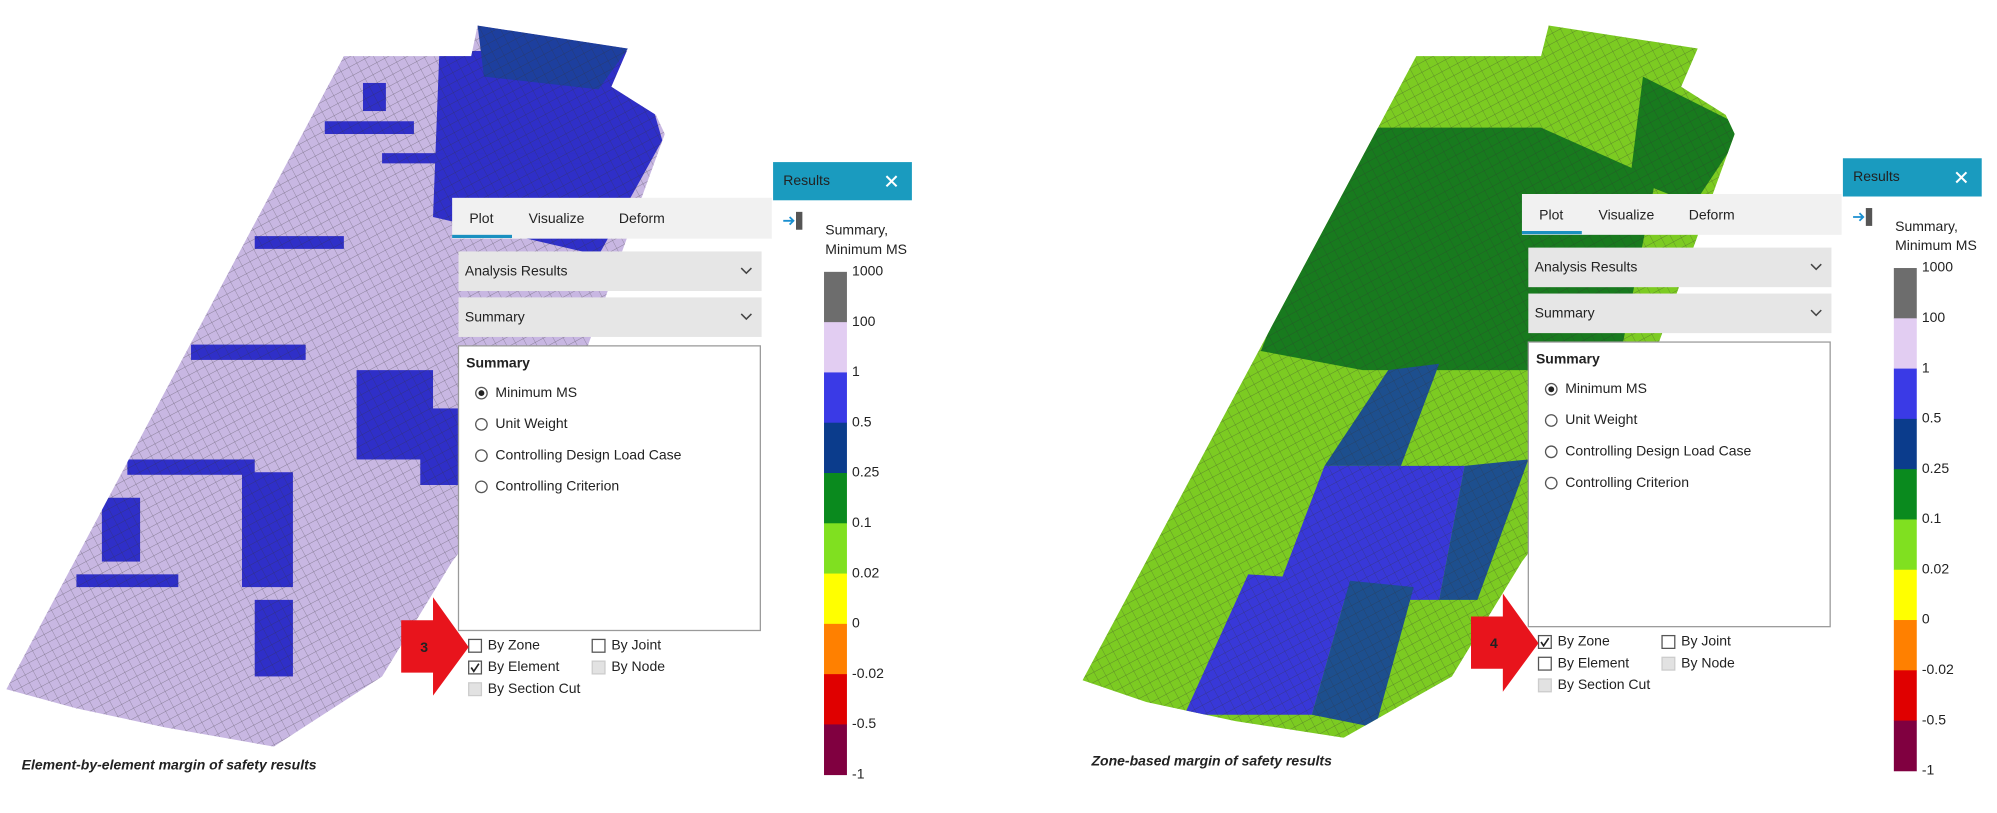 This screenshot has width=1997, height=813. What do you see at coordinates (1211, 761) in the screenshot?
I see `caption: Zone-based margin of safety results` at bounding box center [1211, 761].